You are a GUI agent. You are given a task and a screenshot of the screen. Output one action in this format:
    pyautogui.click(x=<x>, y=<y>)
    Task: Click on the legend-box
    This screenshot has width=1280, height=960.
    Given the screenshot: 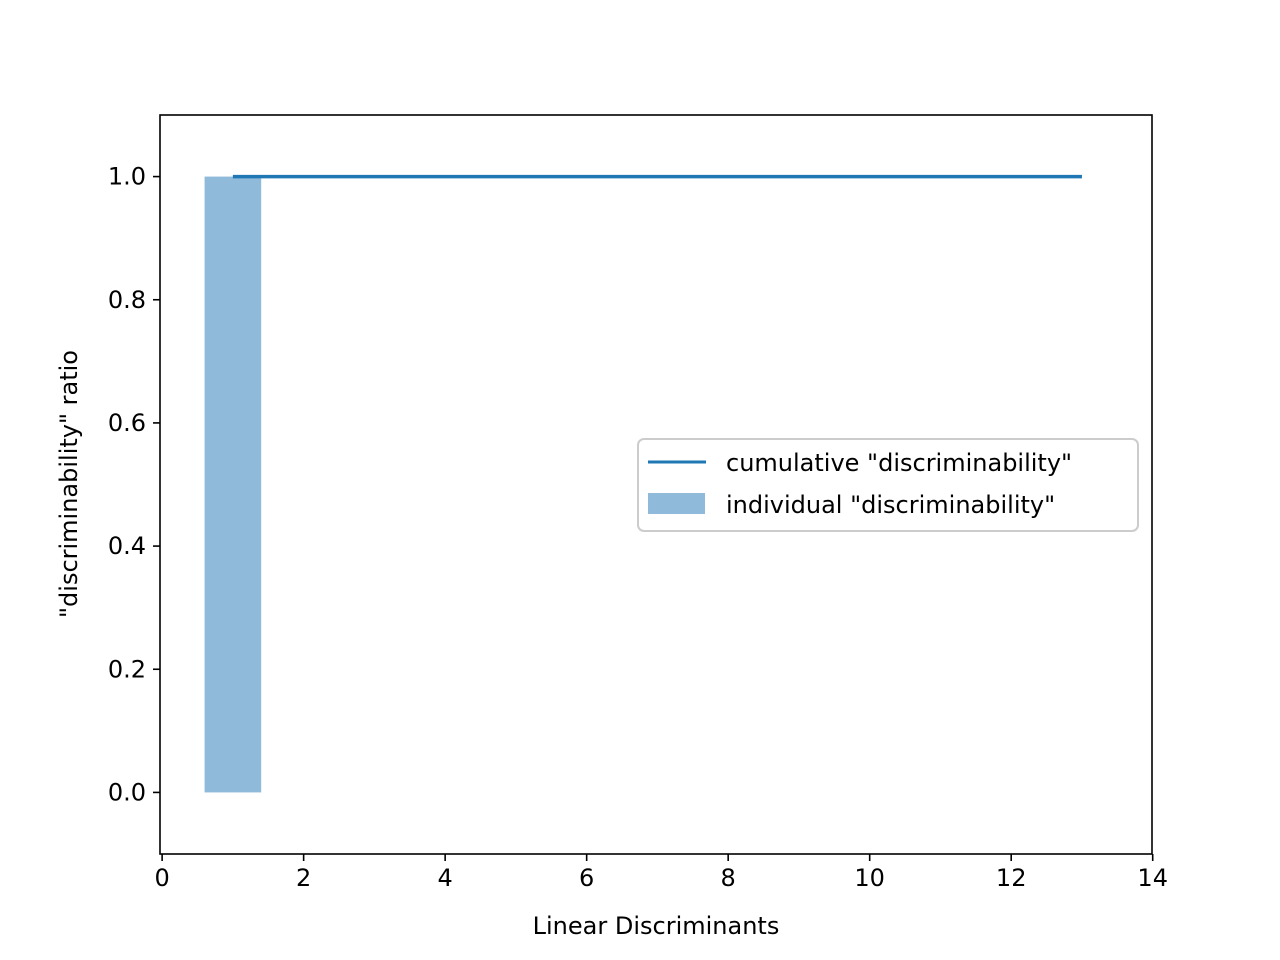 What is the action you would take?
    pyautogui.click(x=888, y=485)
    